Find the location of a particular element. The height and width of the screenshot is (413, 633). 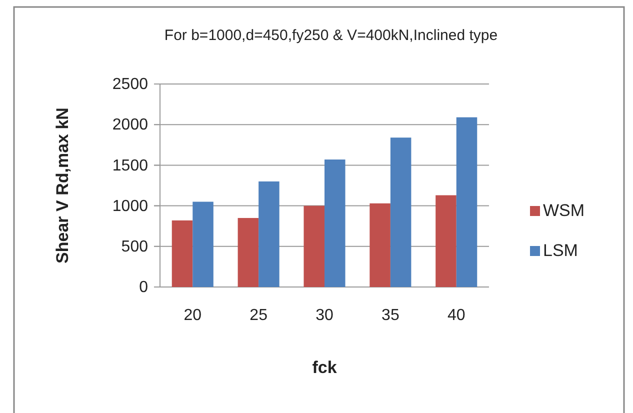

y-tick-label: 2000 is located at coordinates (130, 125).